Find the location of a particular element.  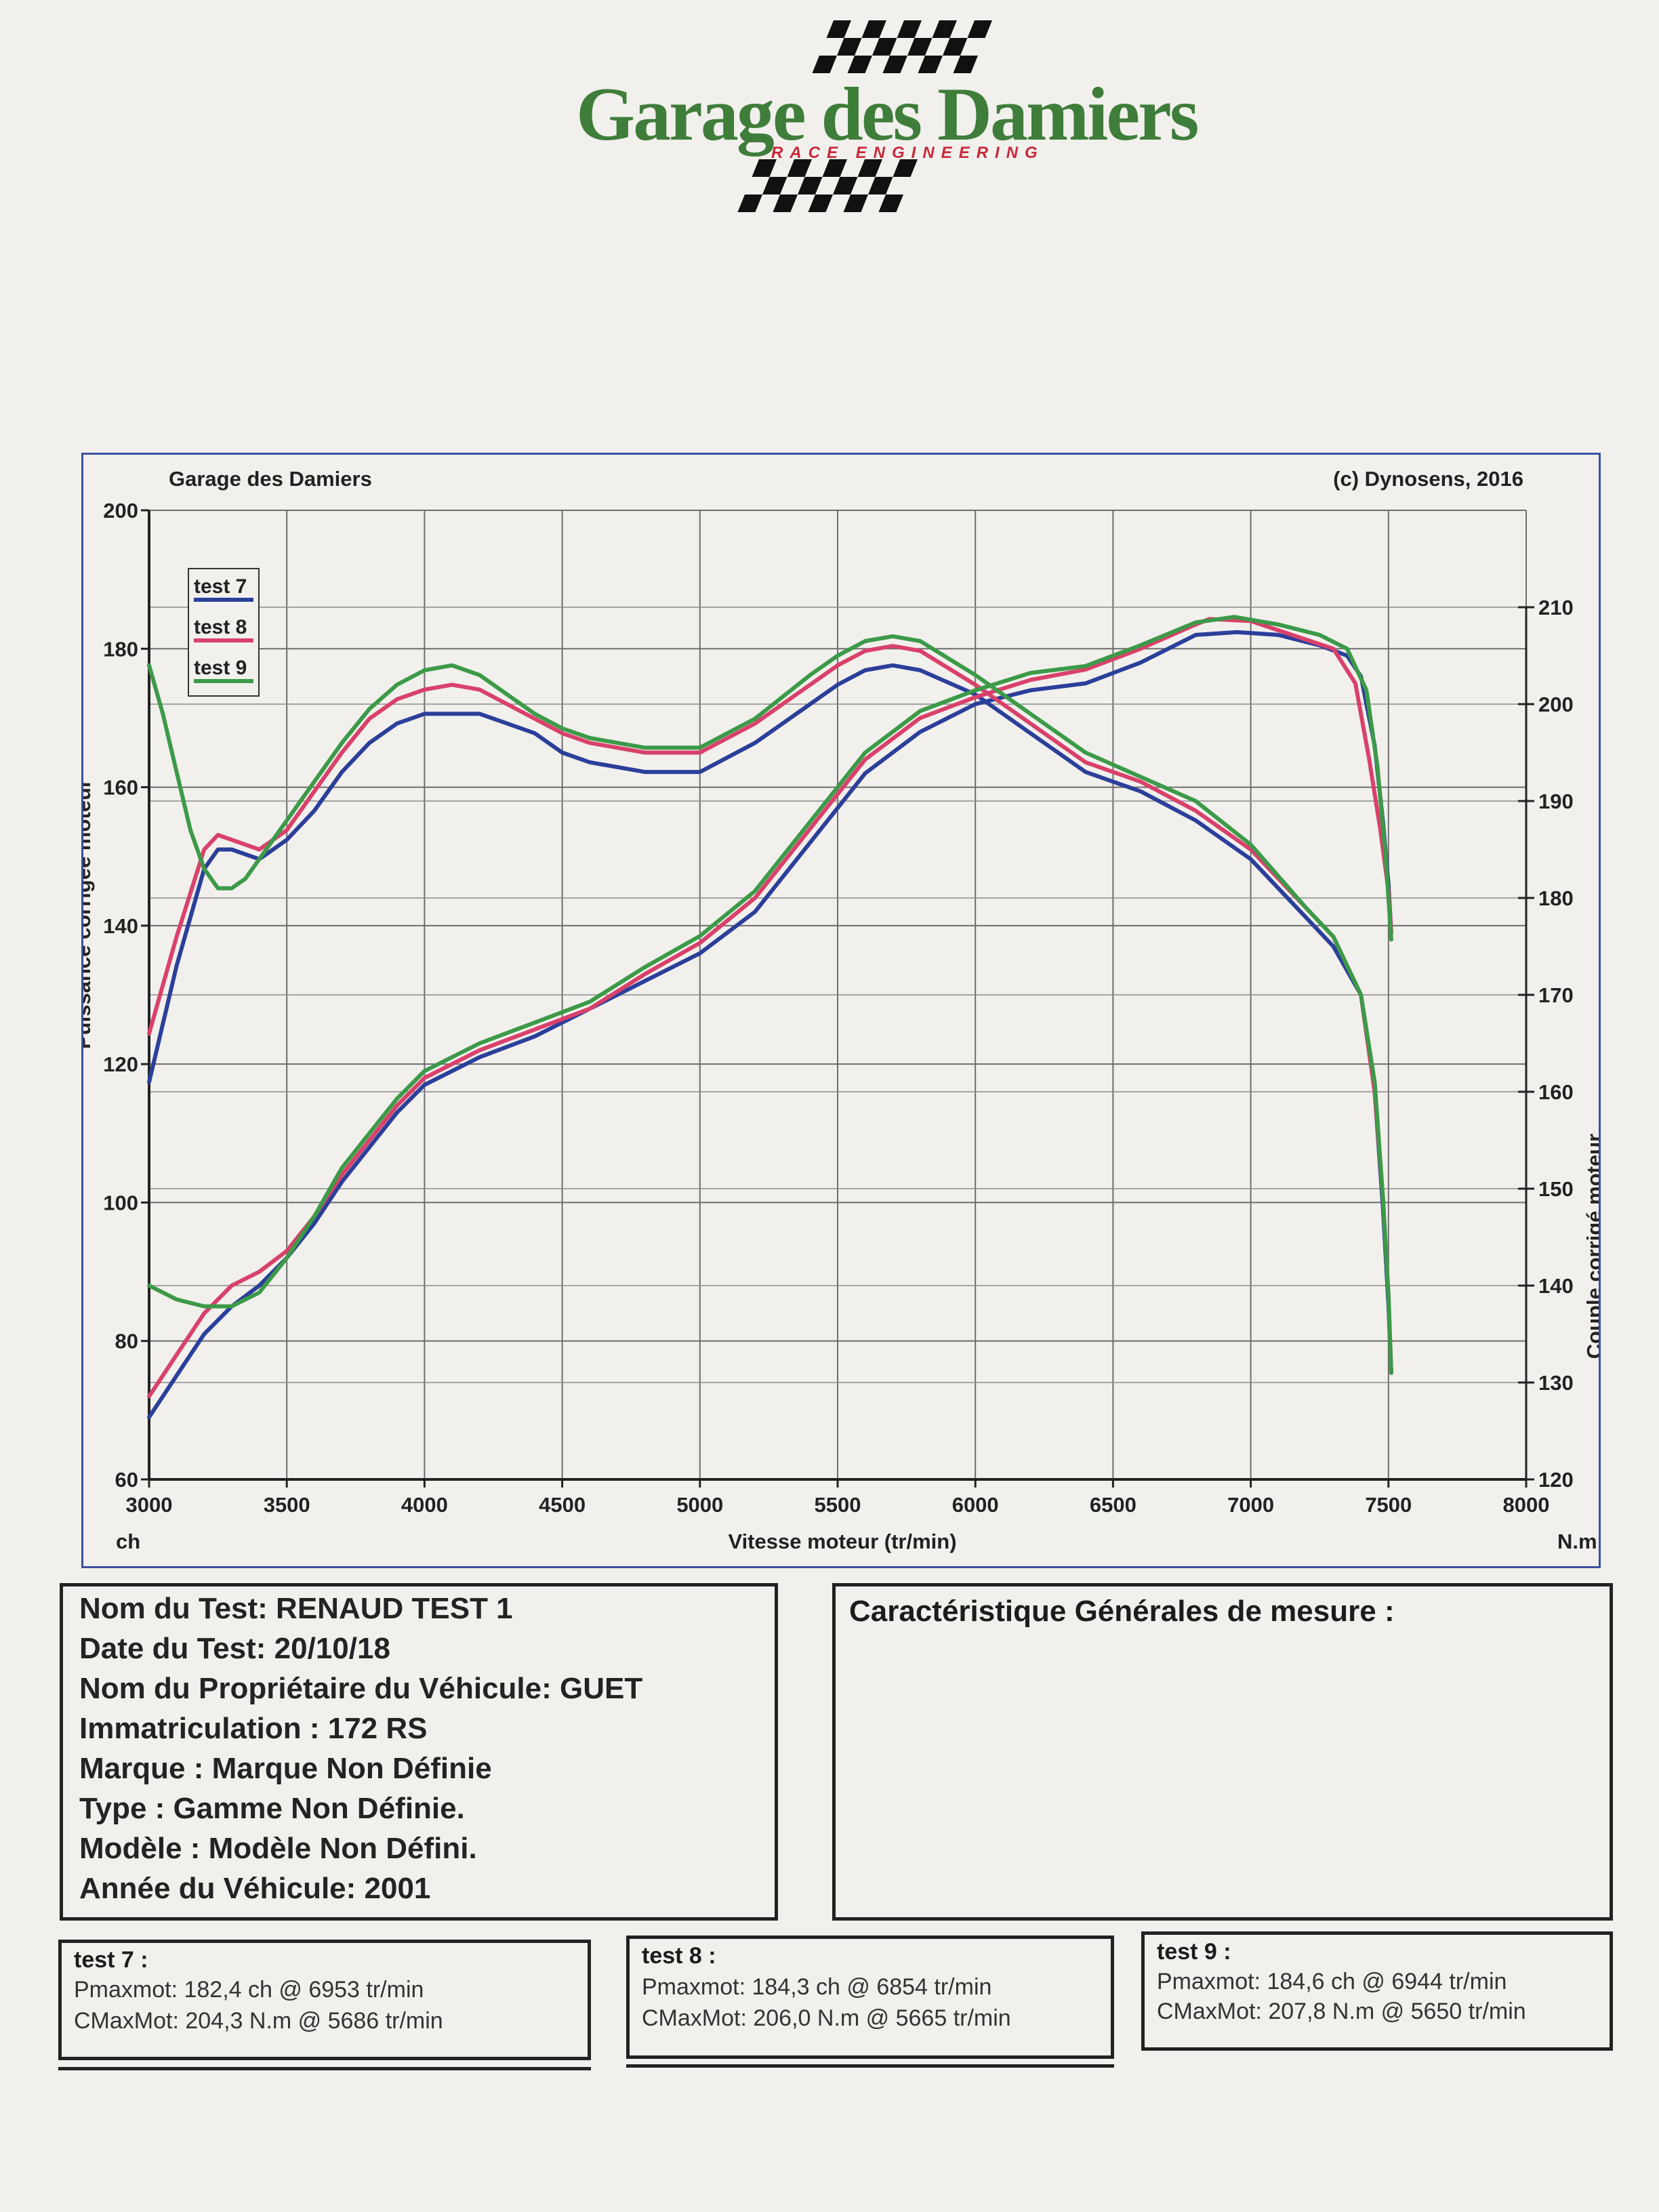

result-pmax: Pmaxmot: 184,6 ch @ 6944 tr/min is located at coordinates (1332, 1981).